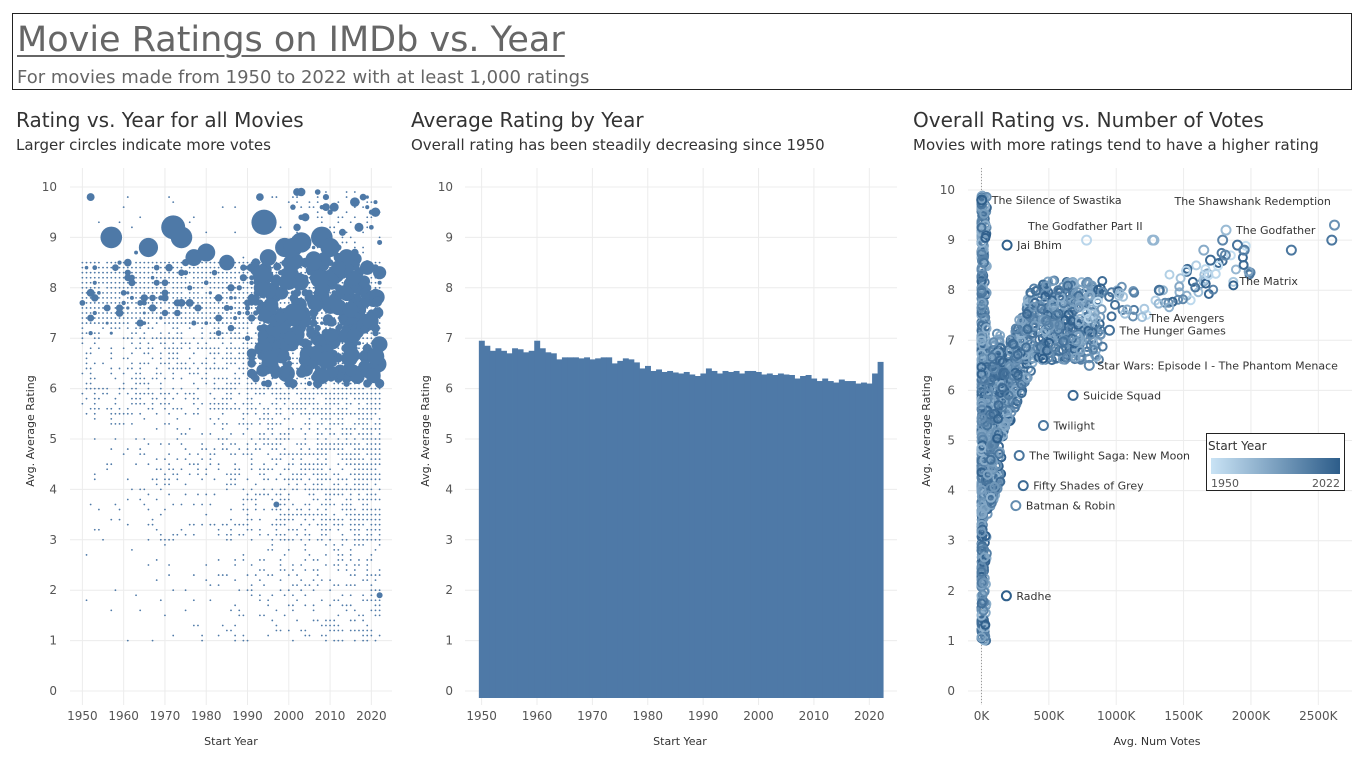 The height and width of the screenshot is (767, 1365). What do you see at coordinates (592, 716) in the screenshot?
I see `x-tick-label: 1970` at bounding box center [592, 716].